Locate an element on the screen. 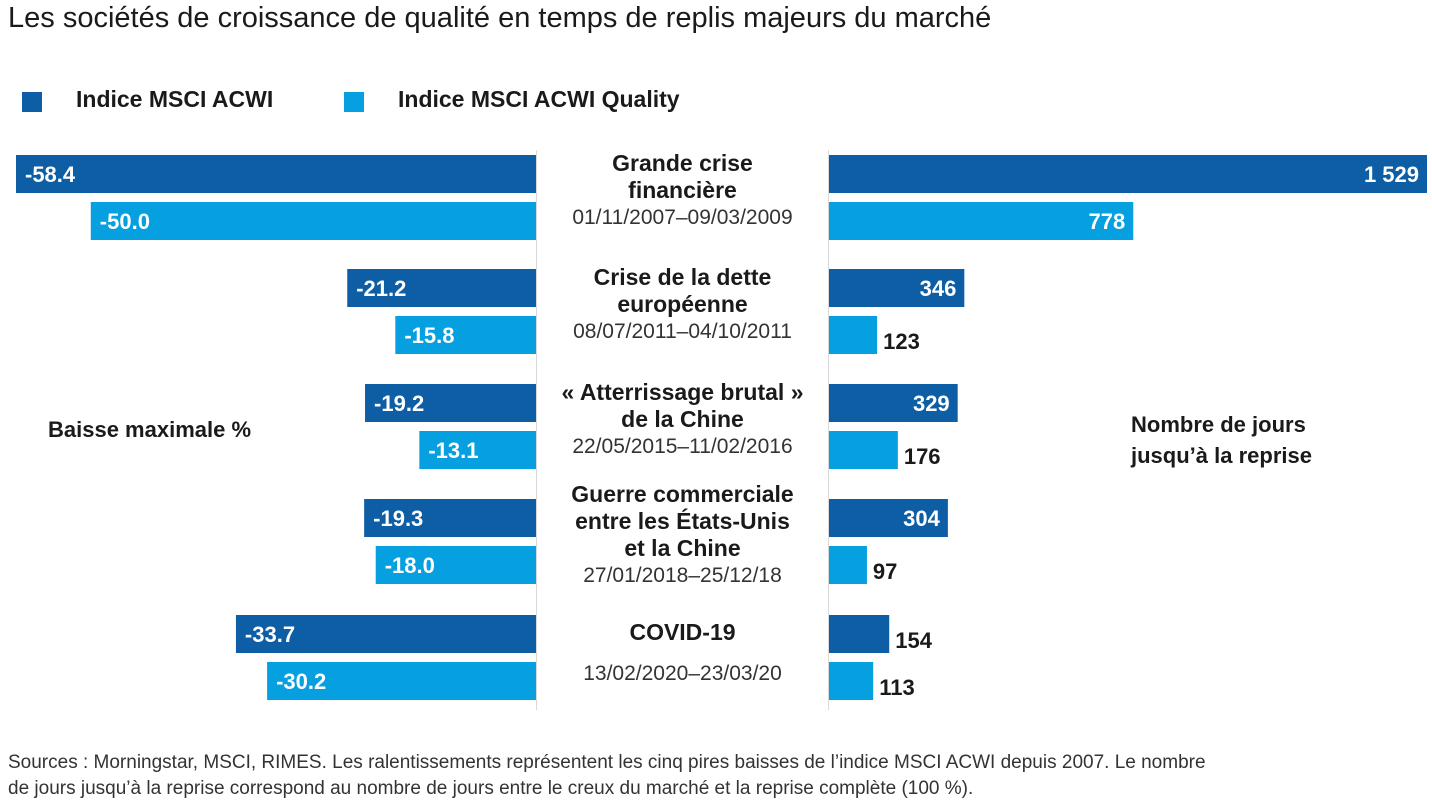  recovery-value-label: 97 is located at coordinates (885, 571).